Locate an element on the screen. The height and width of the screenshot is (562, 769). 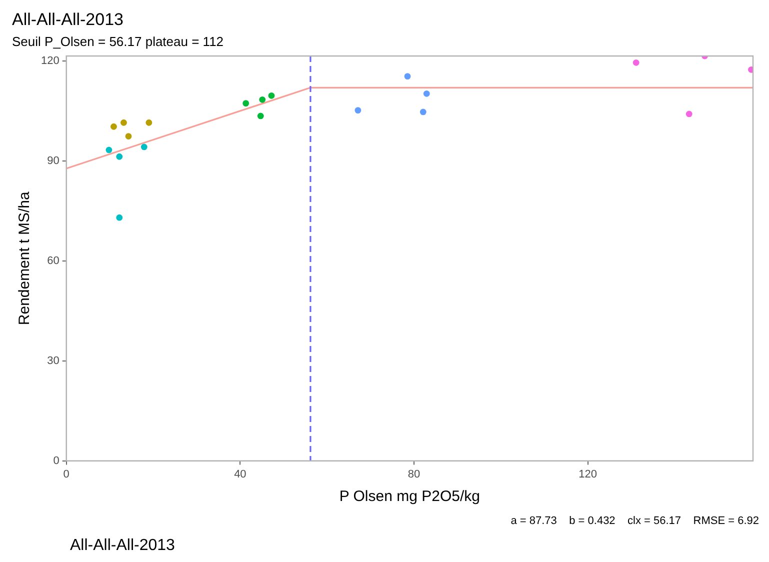
y-tick-label: 90 is located at coordinates (53, 160).